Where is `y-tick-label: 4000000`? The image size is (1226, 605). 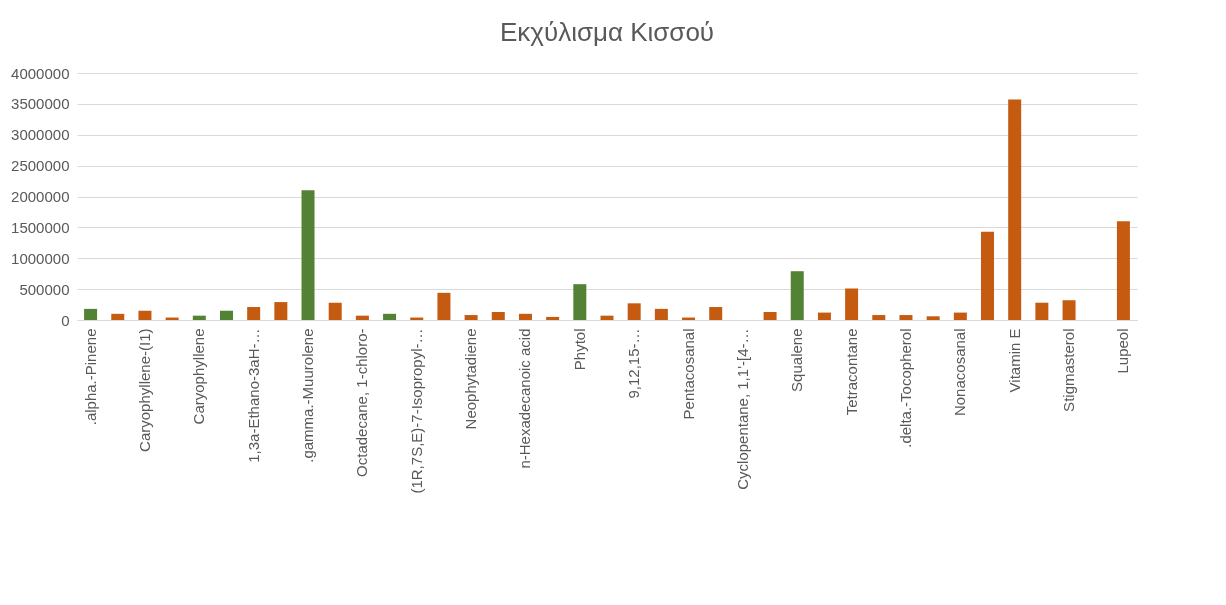
y-tick-label: 4000000 is located at coordinates (40, 73).